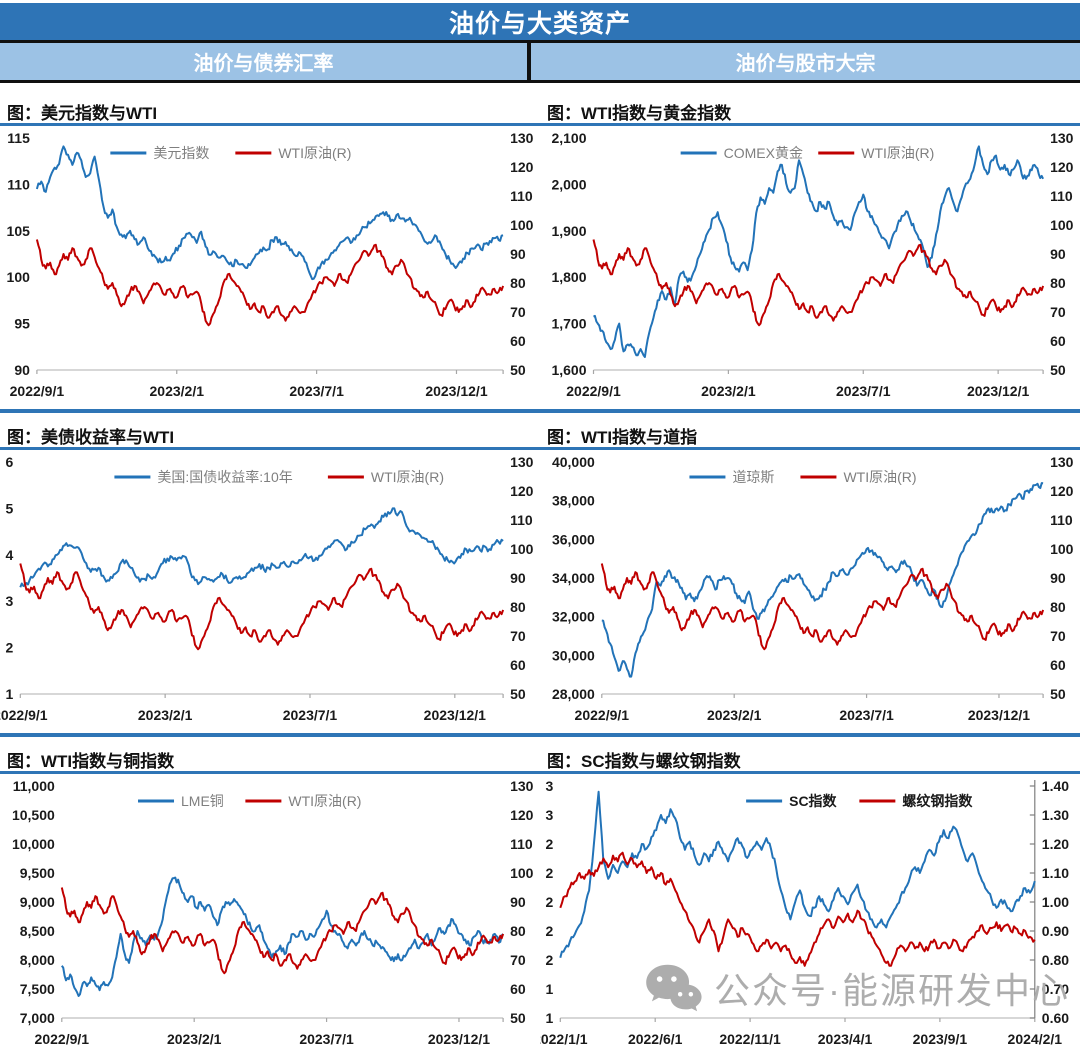  What do you see at coordinates (1055, 931) in the screenshot?
I see `svg-text: 0.90` at bounding box center [1055, 931].